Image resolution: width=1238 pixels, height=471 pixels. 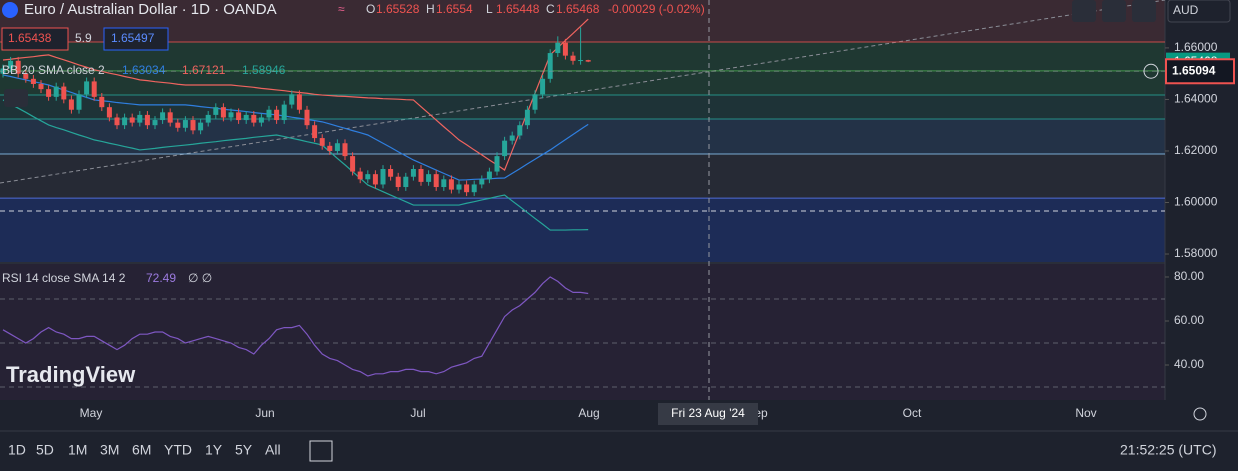 What do you see at coordinates (109, 450) in the screenshot?
I see `range-button: 3M` at bounding box center [109, 450].